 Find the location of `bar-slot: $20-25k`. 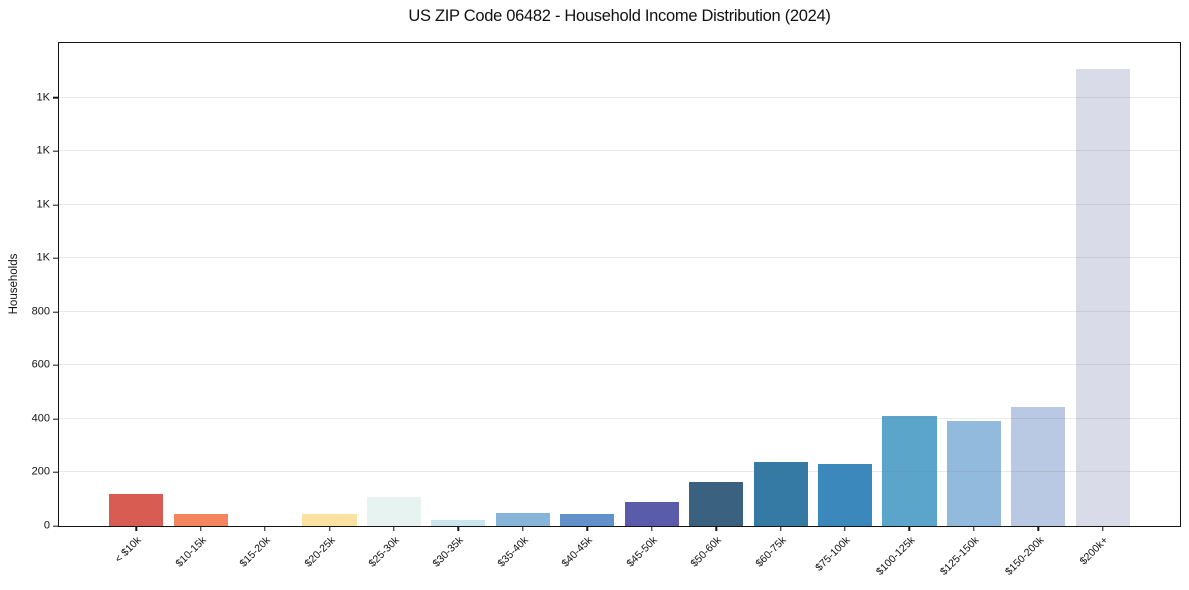

bar-slot: $20-25k is located at coordinates (329, 306).